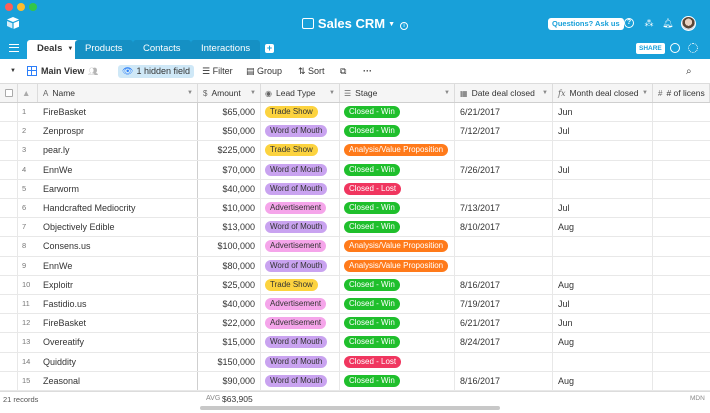 This screenshot has height=413, width=710. I want to click on amount-cell: $50,000, so click(229, 131).